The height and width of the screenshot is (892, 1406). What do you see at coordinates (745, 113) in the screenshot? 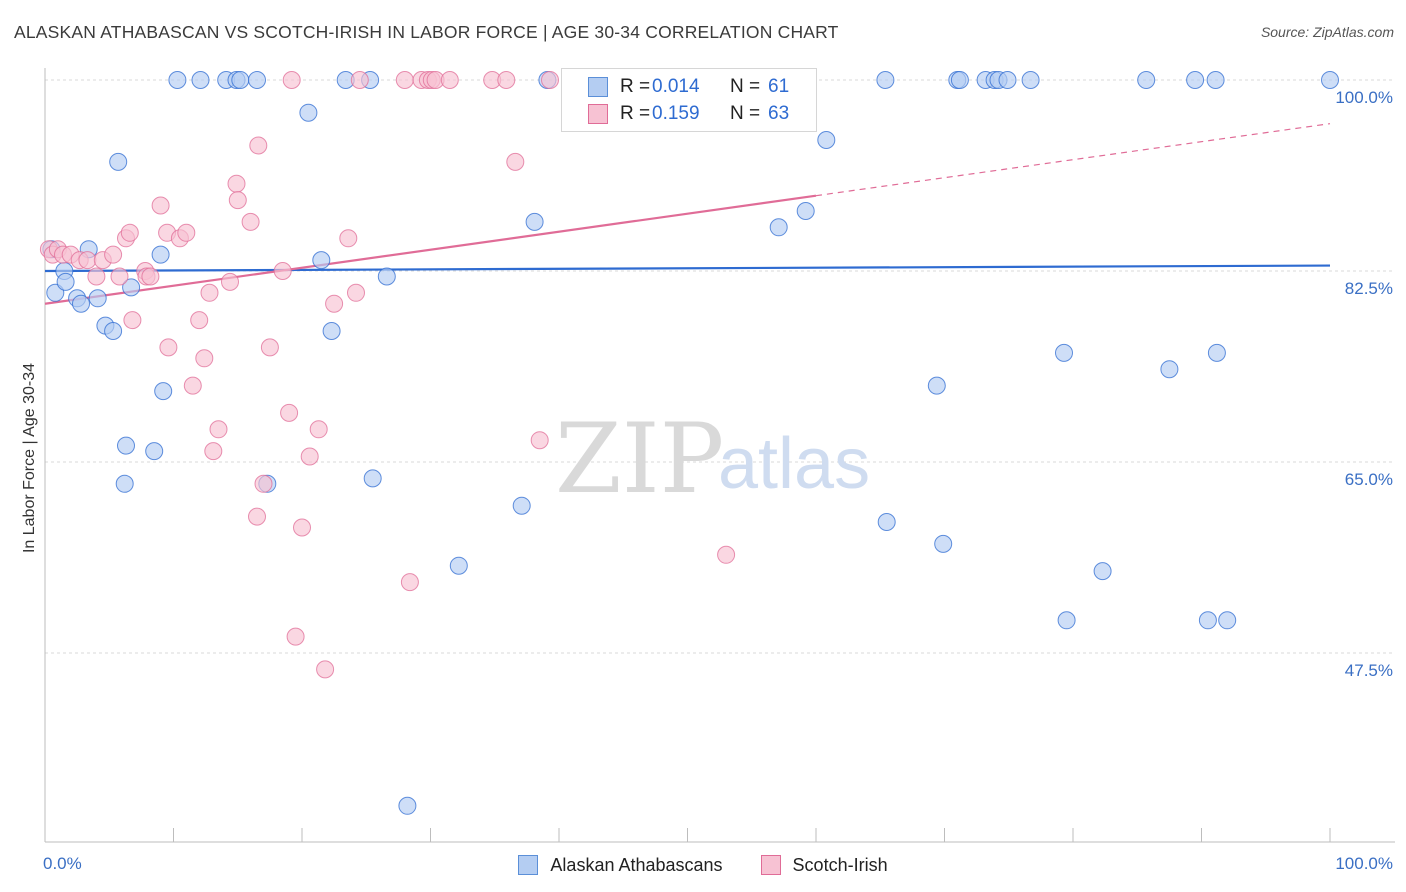
I see `legend-n-label-pink: N =` at bounding box center [745, 113].